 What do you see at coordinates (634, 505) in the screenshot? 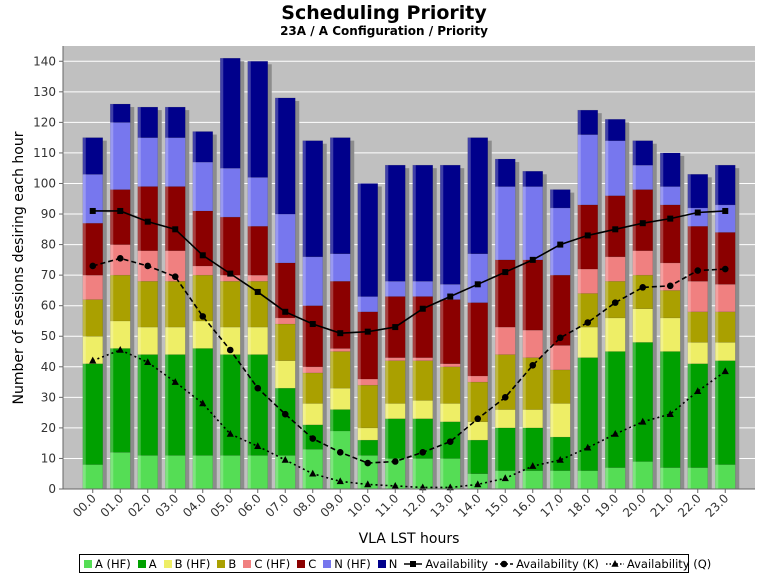
I see `x-tick-label: 20.0` at bounding box center [634, 505].